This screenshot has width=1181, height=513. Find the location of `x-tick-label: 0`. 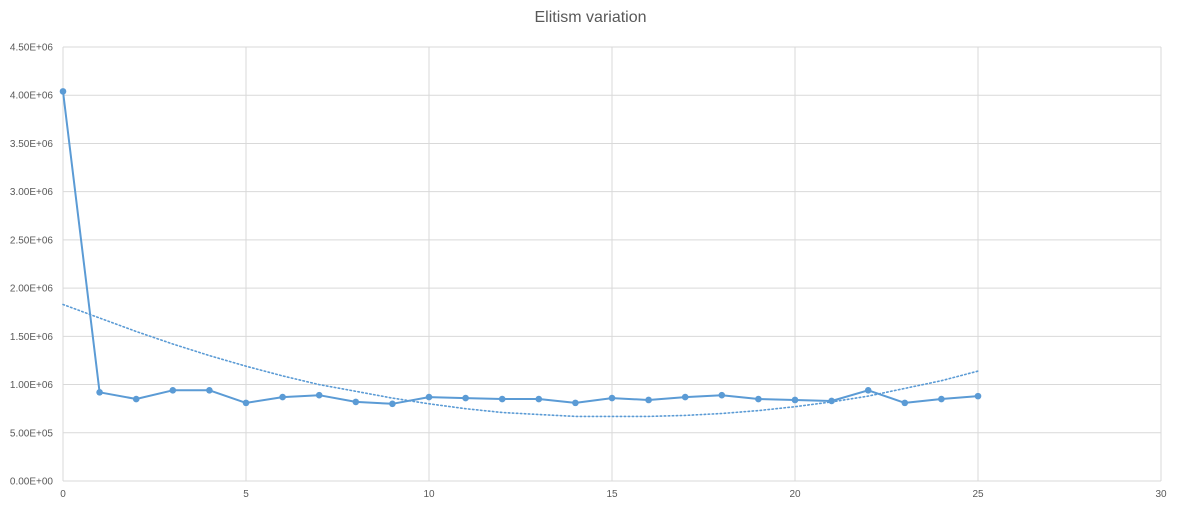

x-tick-label: 0 is located at coordinates (63, 494).